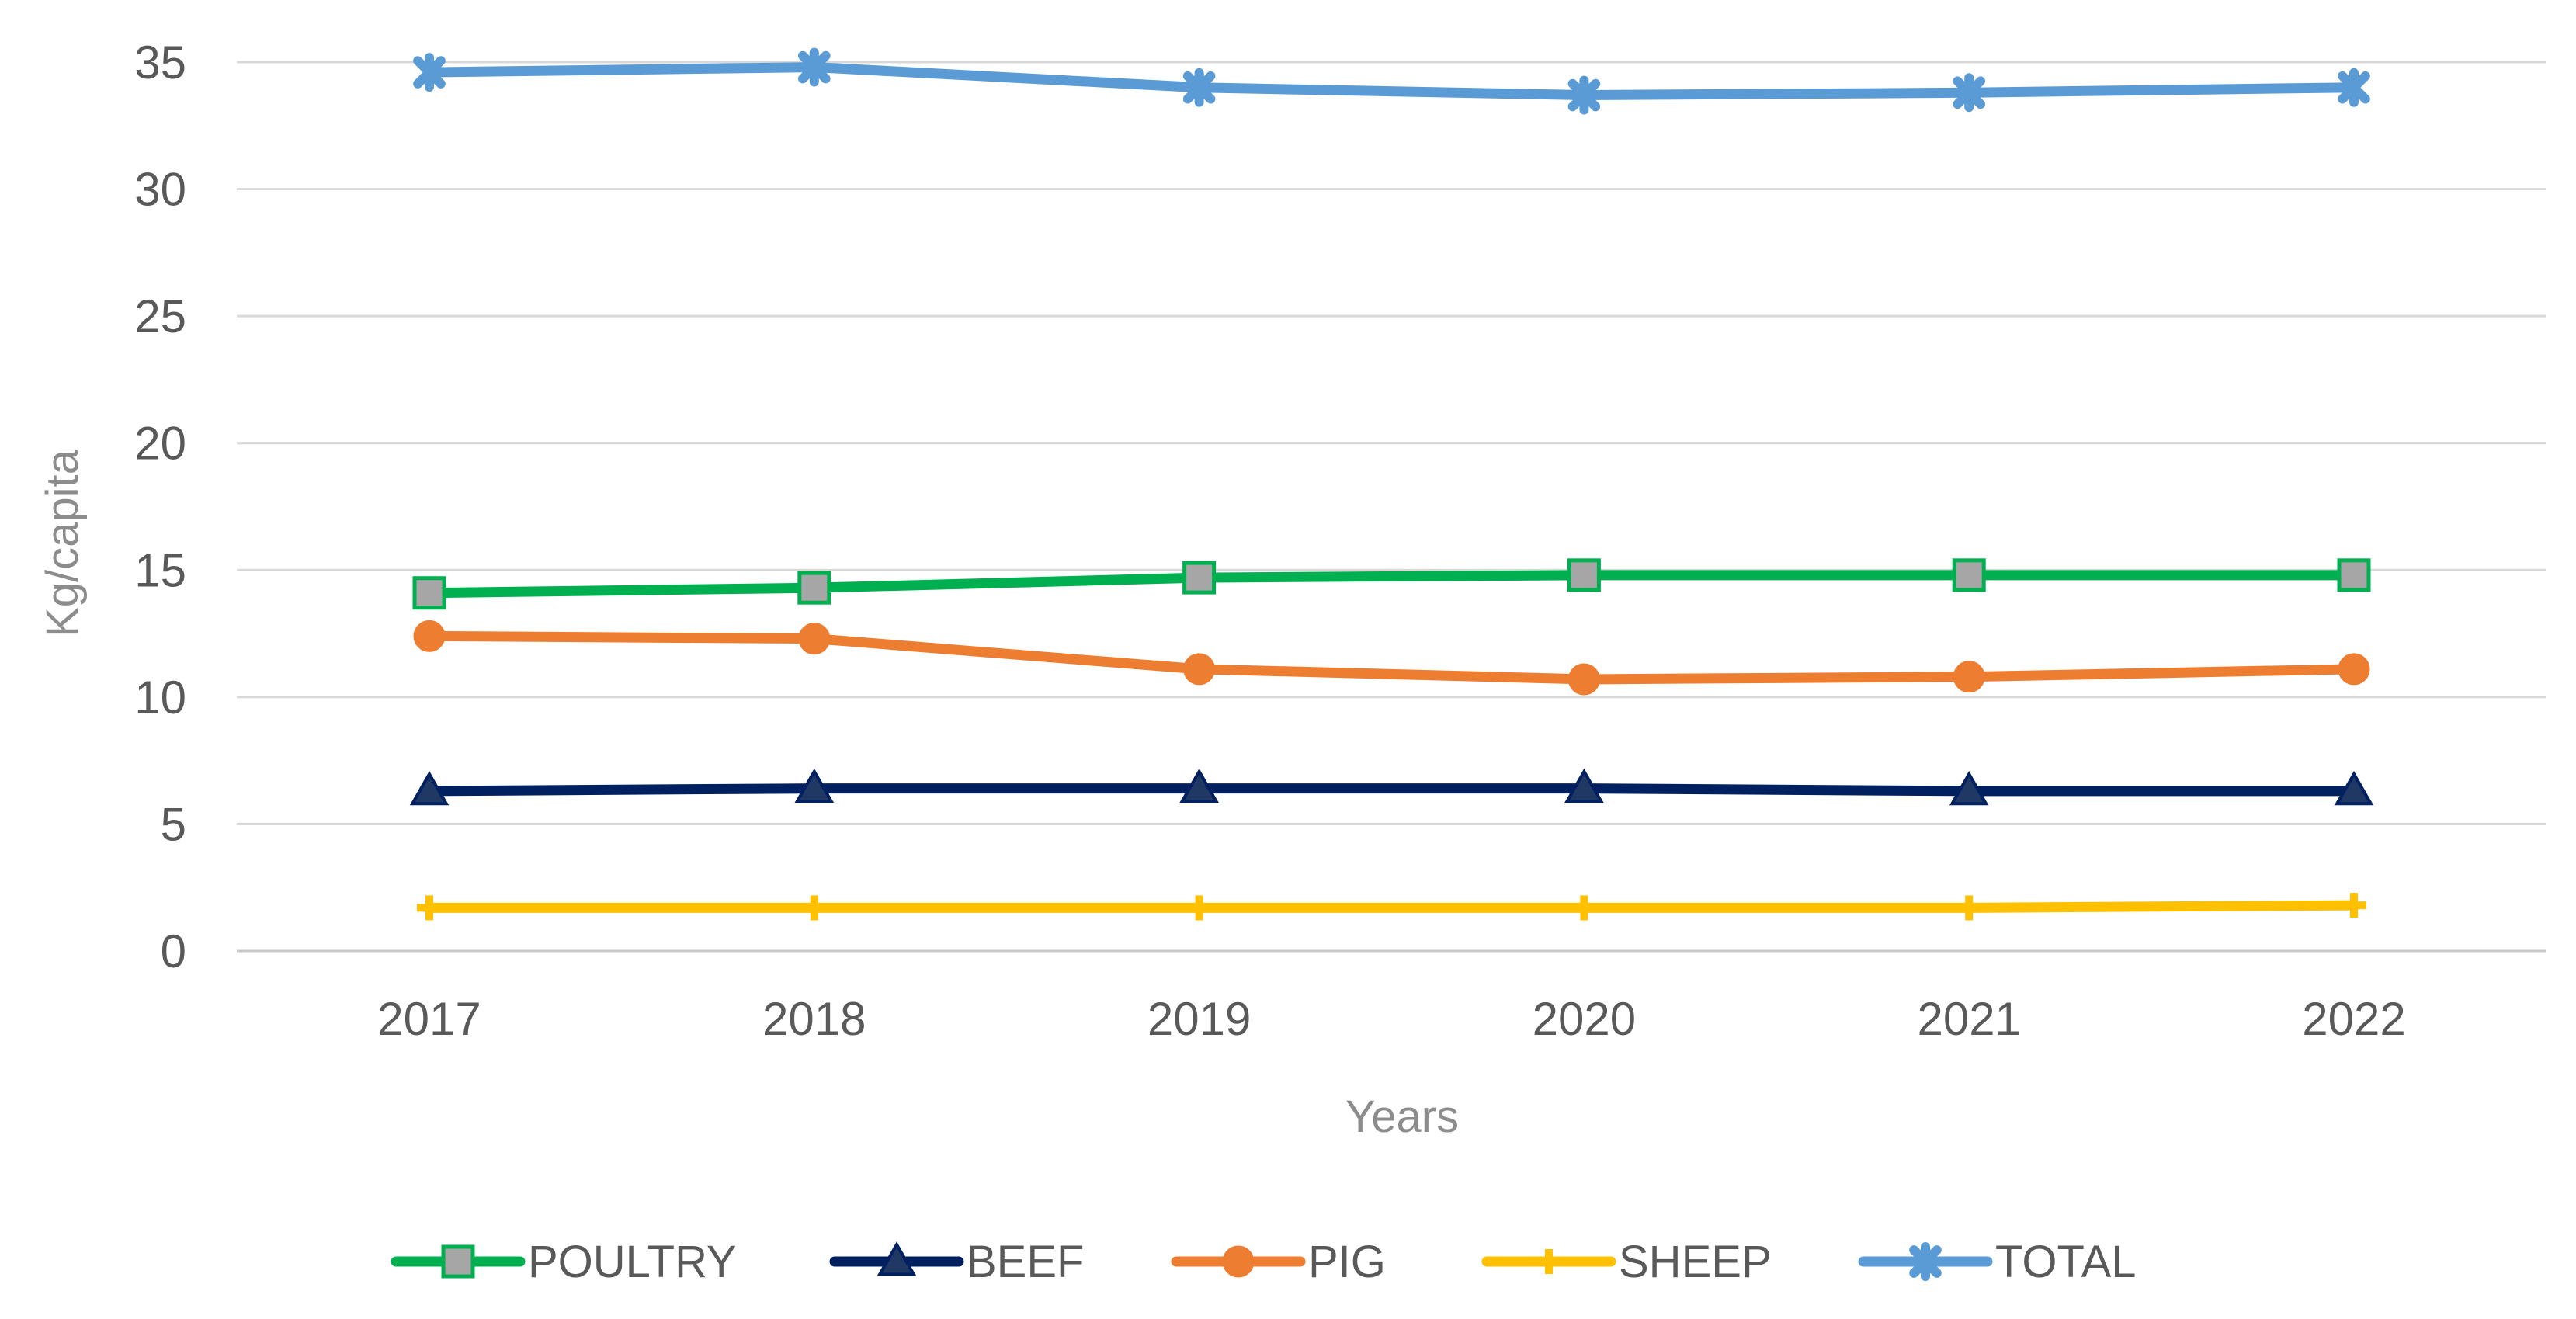 The height and width of the screenshot is (1319, 2576). I want to click on y-tick-label: 0, so click(173, 951).